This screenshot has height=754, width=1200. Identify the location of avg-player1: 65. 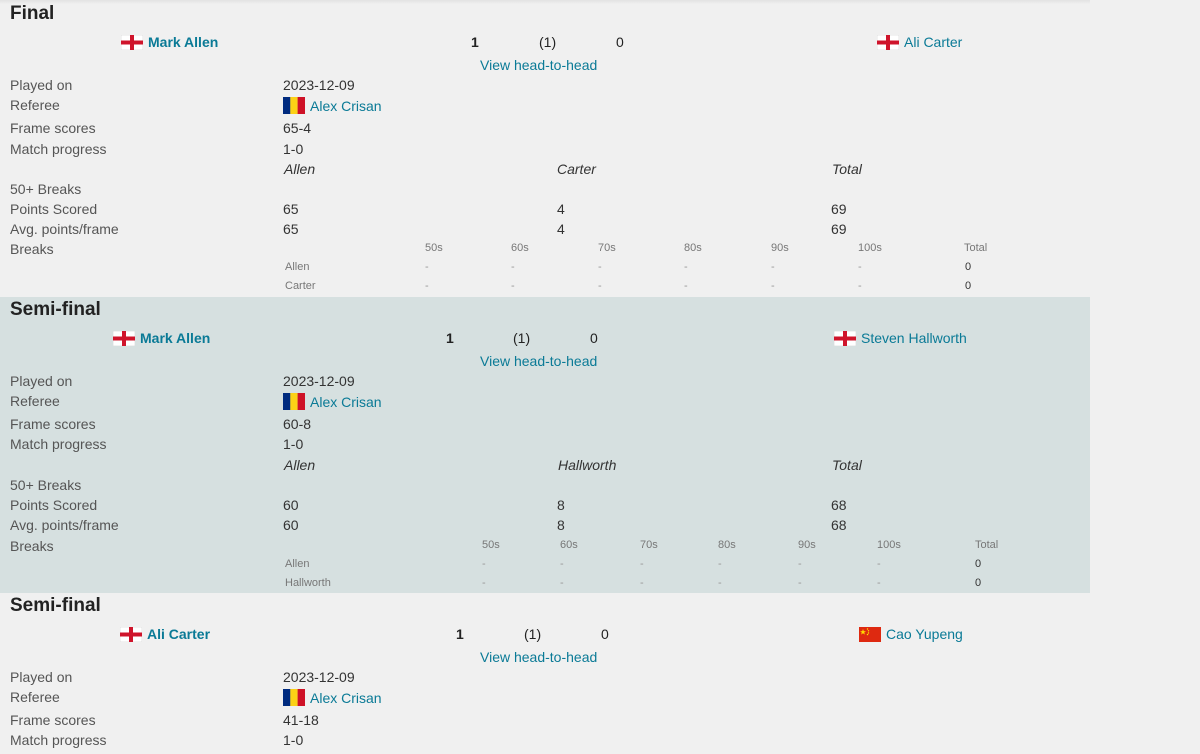
(291, 229).